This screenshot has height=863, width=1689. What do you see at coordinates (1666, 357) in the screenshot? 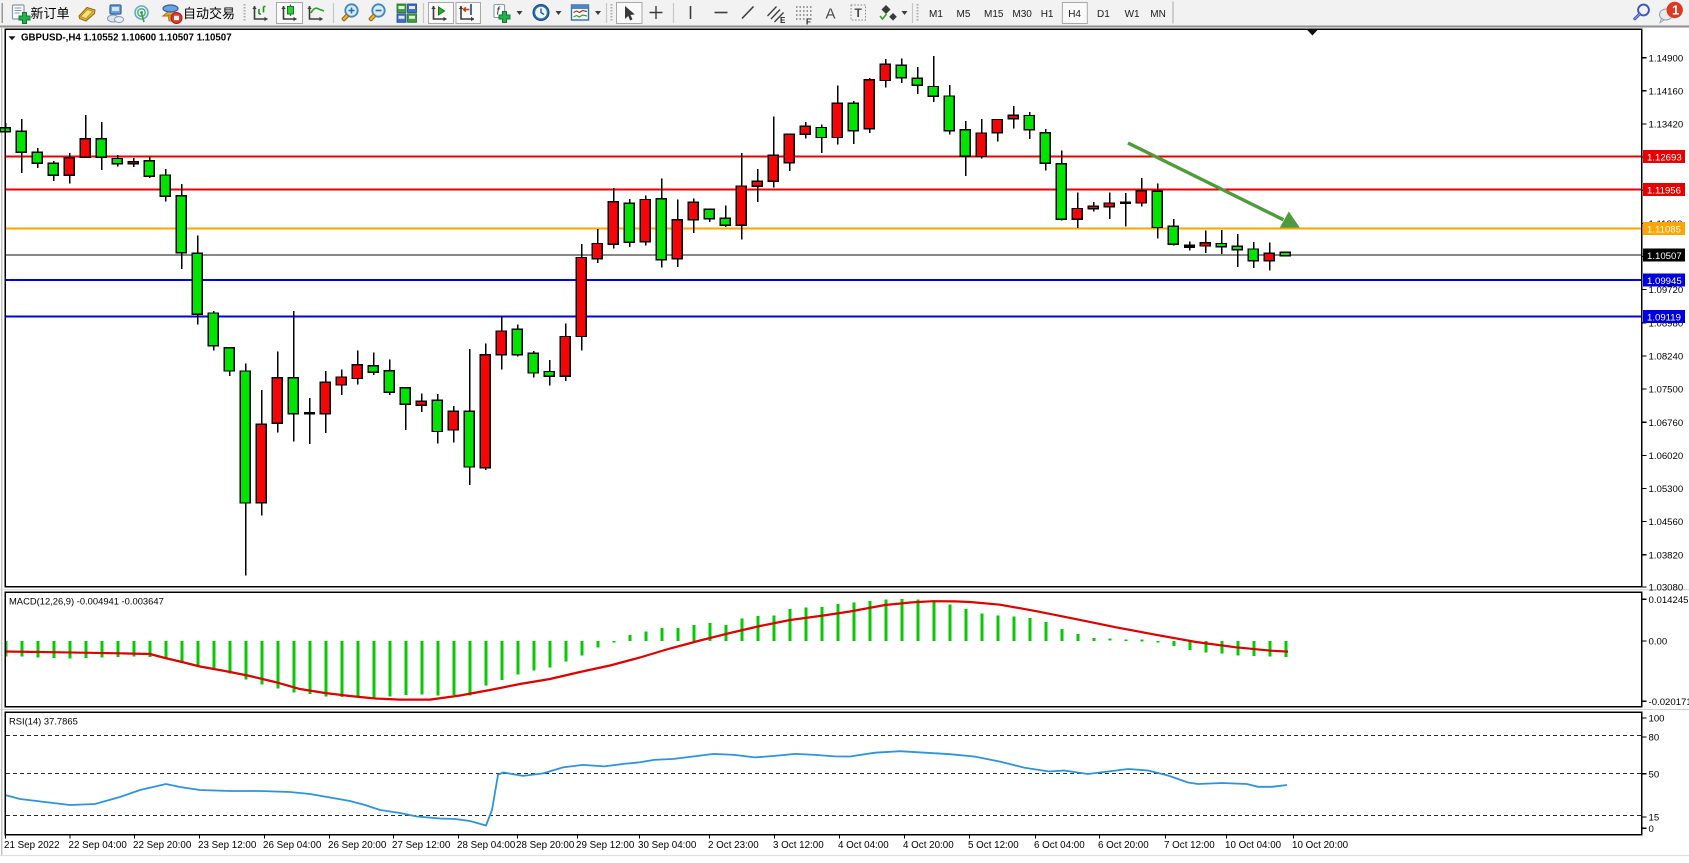
I see `svg-text: 1.08240` at bounding box center [1666, 357].